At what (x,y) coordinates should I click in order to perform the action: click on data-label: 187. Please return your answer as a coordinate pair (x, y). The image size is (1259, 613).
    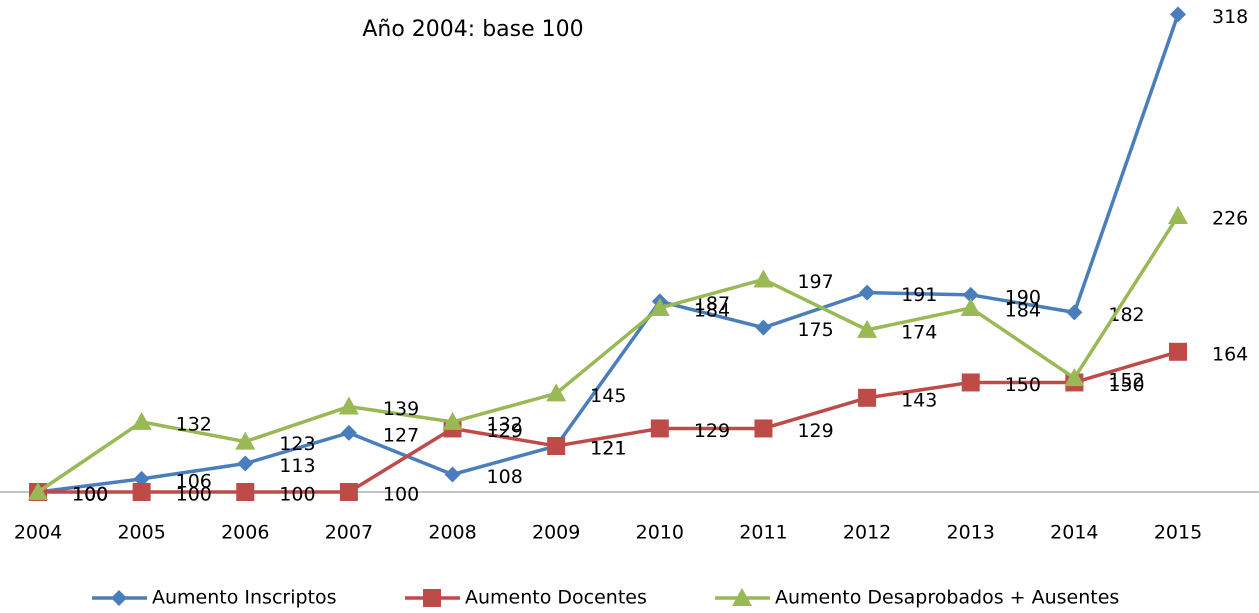
    Looking at the image, I should click on (712, 304).